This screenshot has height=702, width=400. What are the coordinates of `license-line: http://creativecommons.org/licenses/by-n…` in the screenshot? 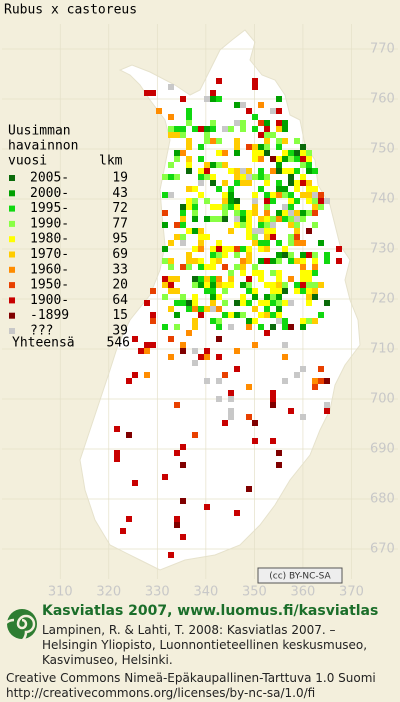 It's located at (161, 693).